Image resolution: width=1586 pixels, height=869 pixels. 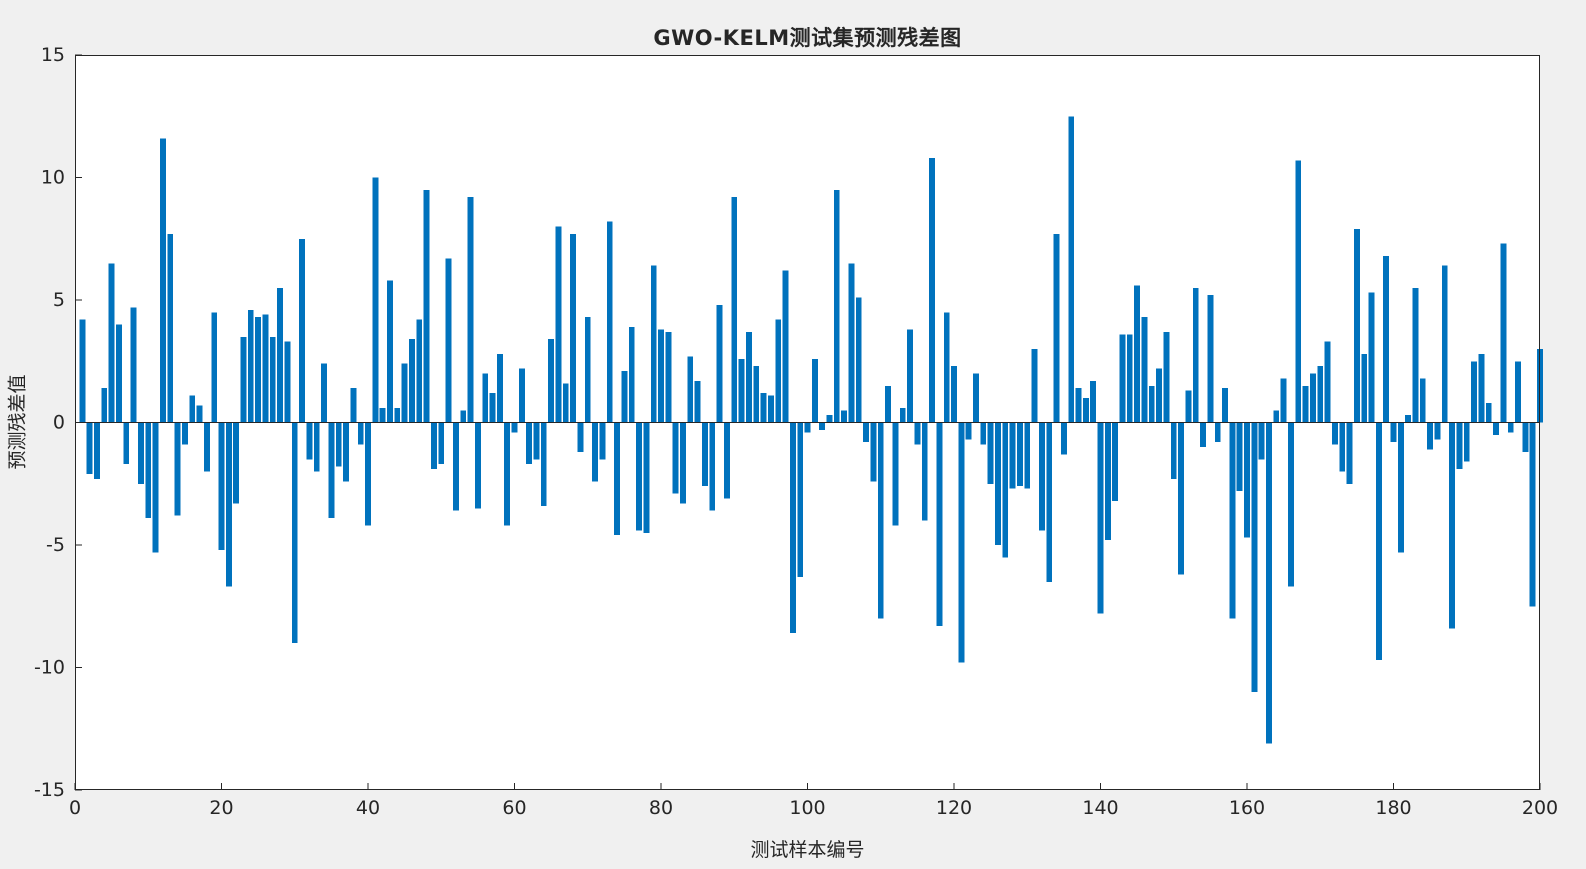 I want to click on chart-title: GWO-KELM测试集预测残差图, so click(x=807, y=38).